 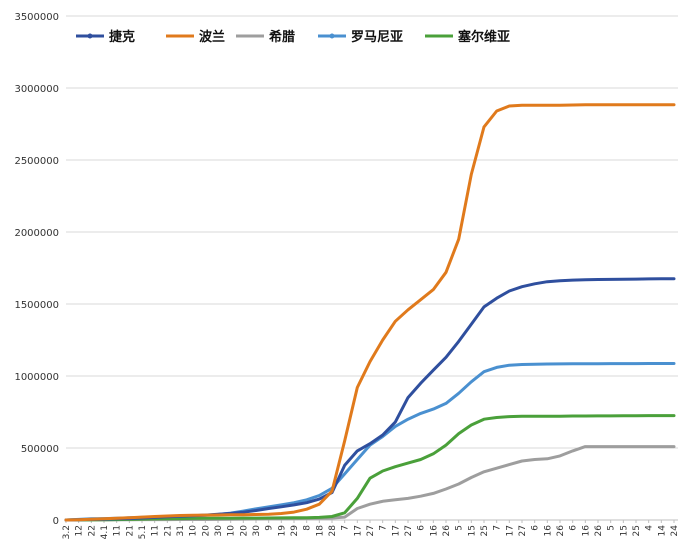 What do you see at coordinates (92, 530) in the screenshot?
I see `x-tick-label: 22` at bounding box center [92, 530].